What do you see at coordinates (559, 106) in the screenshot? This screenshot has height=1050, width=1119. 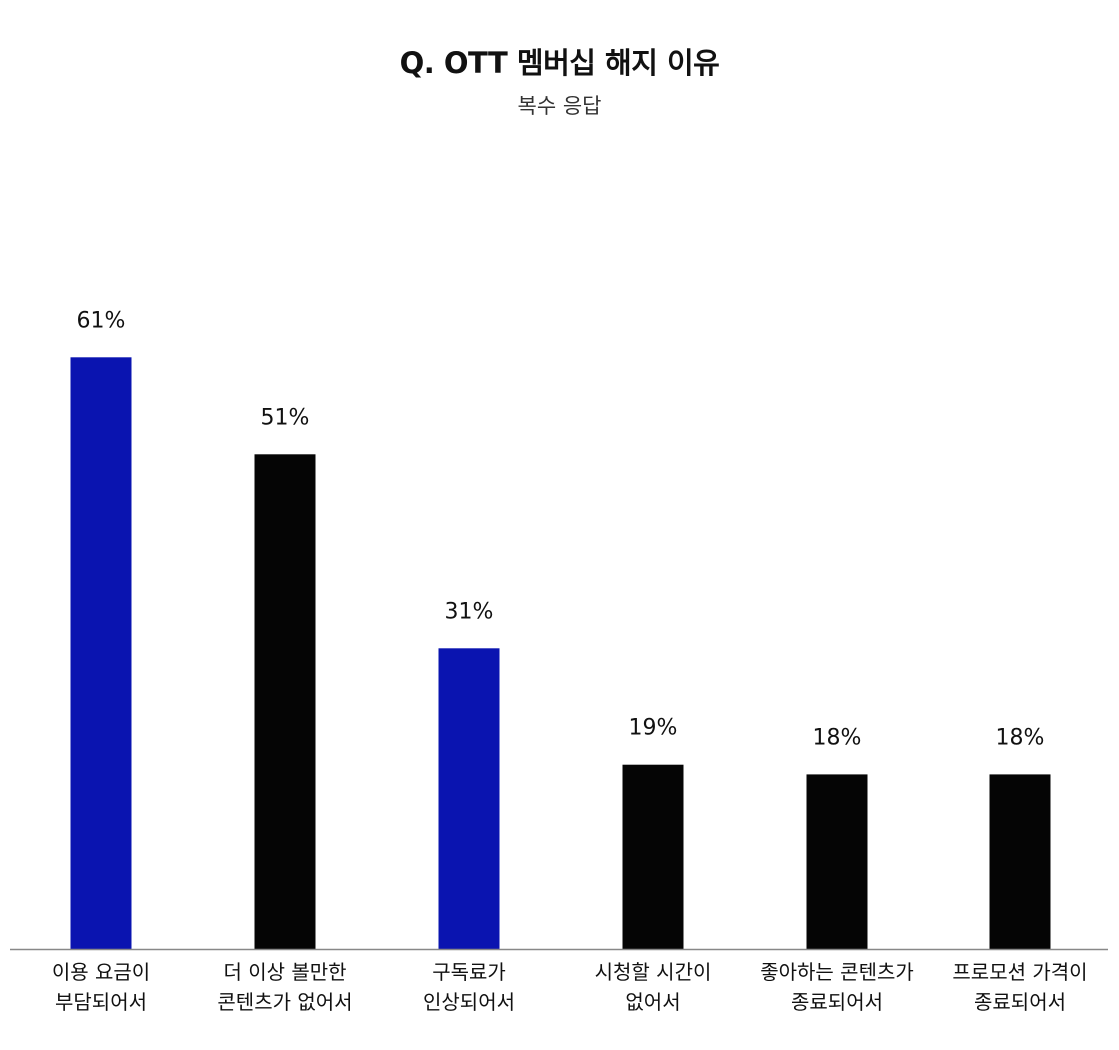 I see `chart-subtitle: 복수 응답` at bounding box center [559, 106].